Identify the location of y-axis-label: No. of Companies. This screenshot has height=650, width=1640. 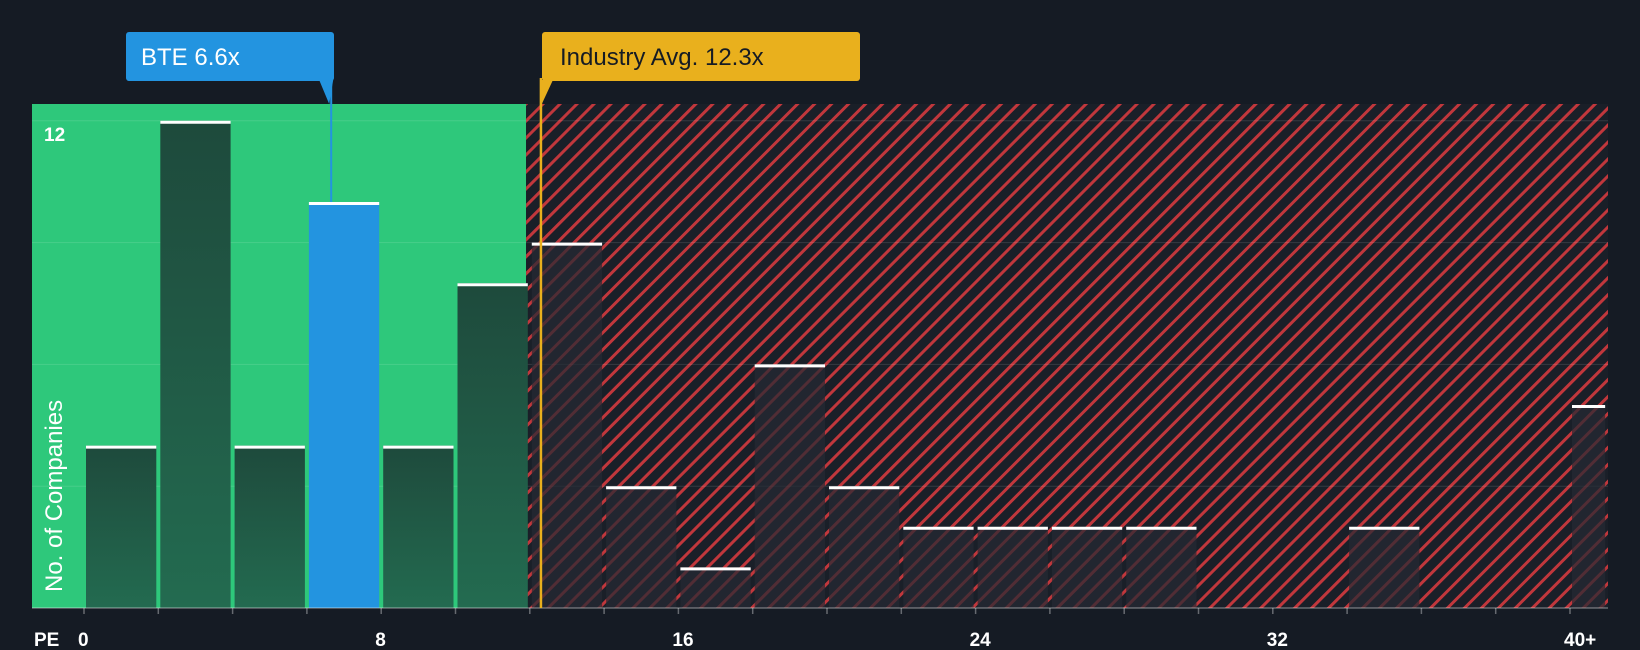
(54, 496).